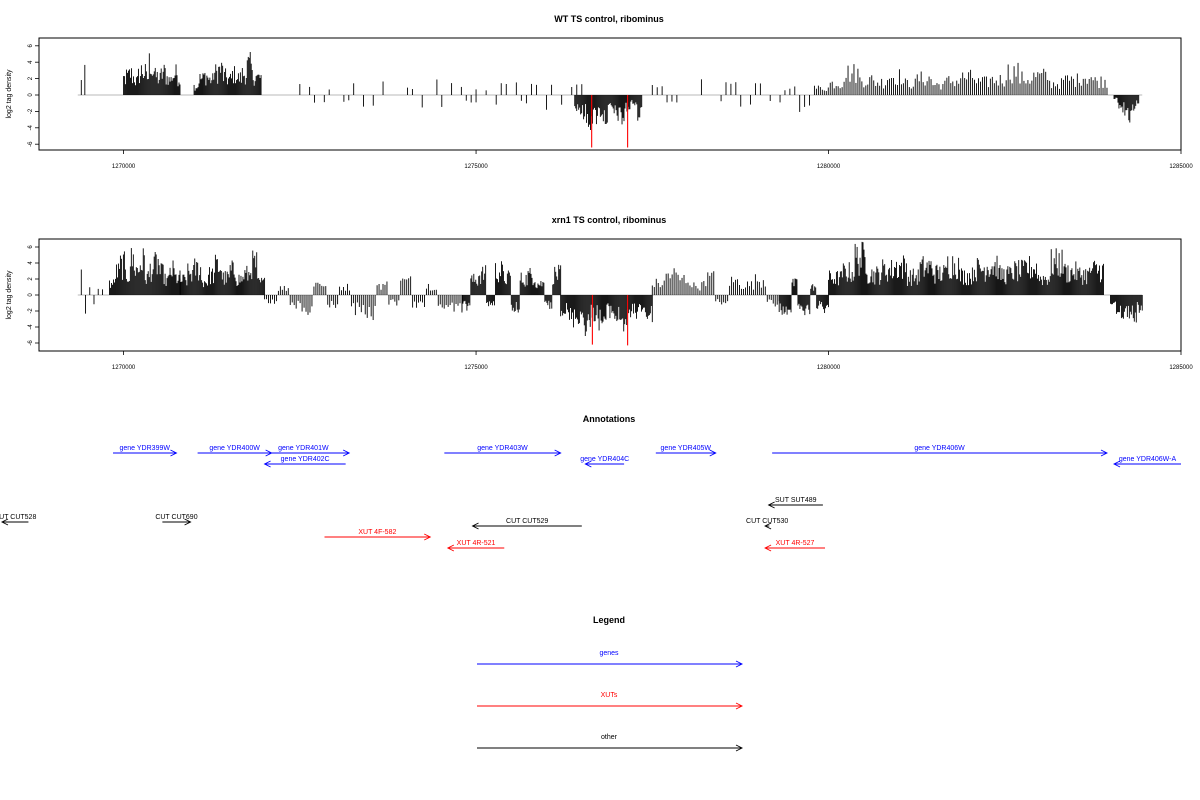 Image resolution: width=1200 pixels, height=800 pixels. I want to click on annotation-feature: gene YDR400W, so click(235, 451).